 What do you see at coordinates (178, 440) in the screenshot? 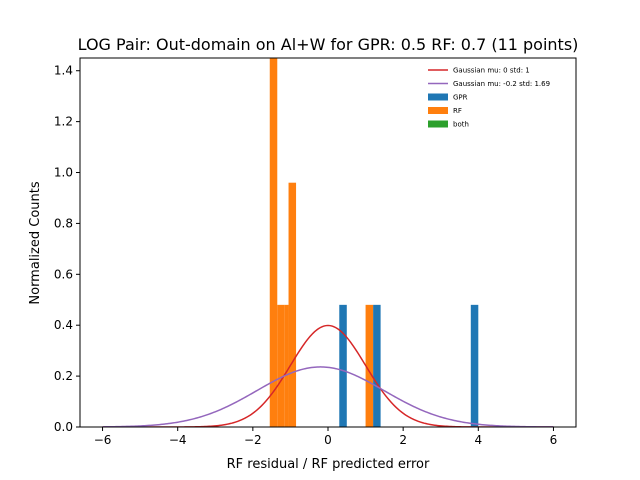
I see `x-tick-label: −4` at bounding box center [178, 440].